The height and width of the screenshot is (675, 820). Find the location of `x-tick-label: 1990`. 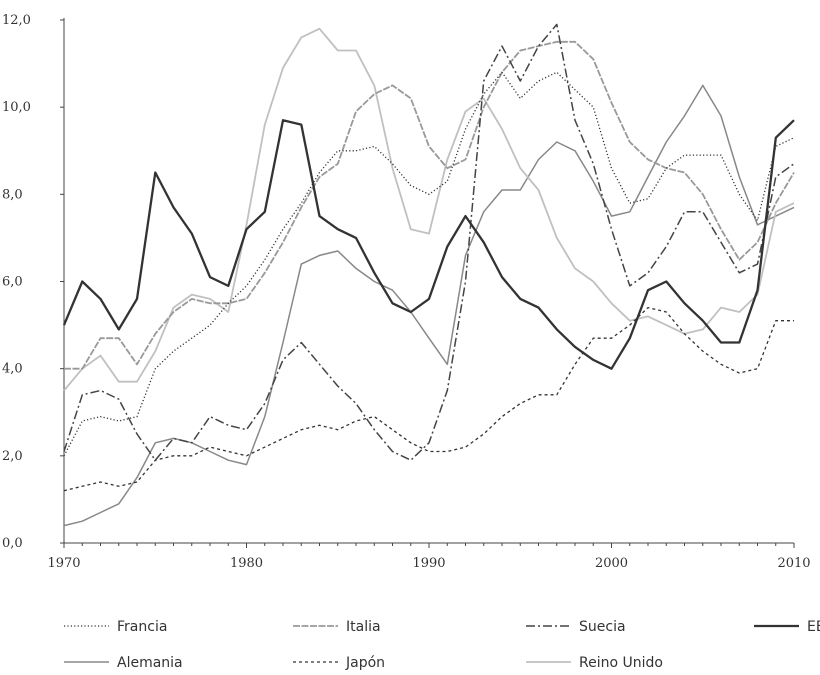

x-tick-label: 1990 is located at coordinates (428, 563).